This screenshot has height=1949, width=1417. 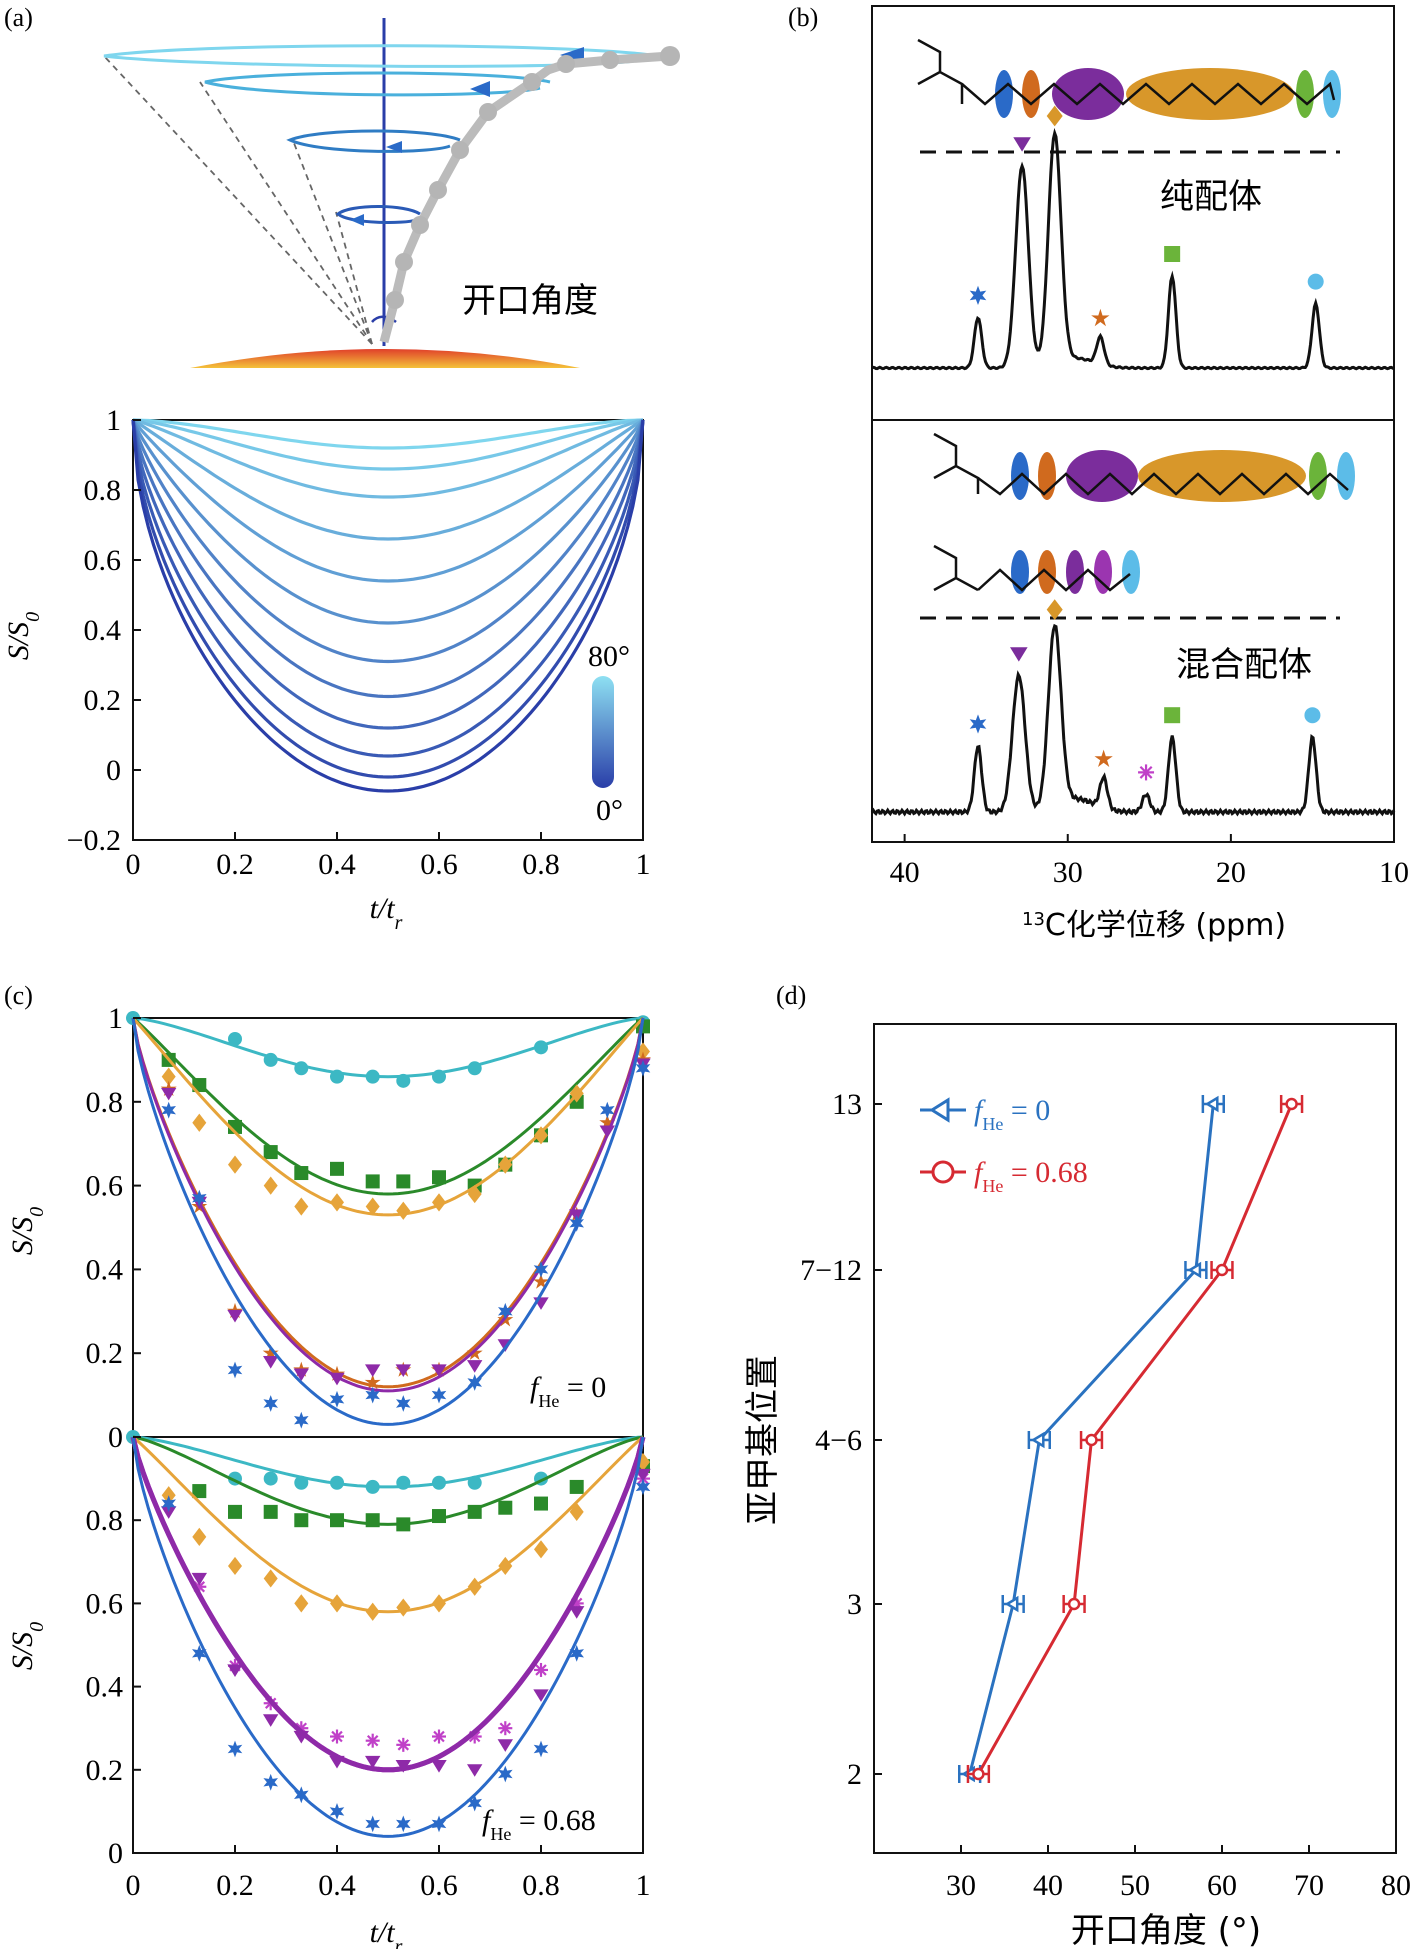 I want to click on x-tick-label: 0.6, so click(x=439, y=1885).